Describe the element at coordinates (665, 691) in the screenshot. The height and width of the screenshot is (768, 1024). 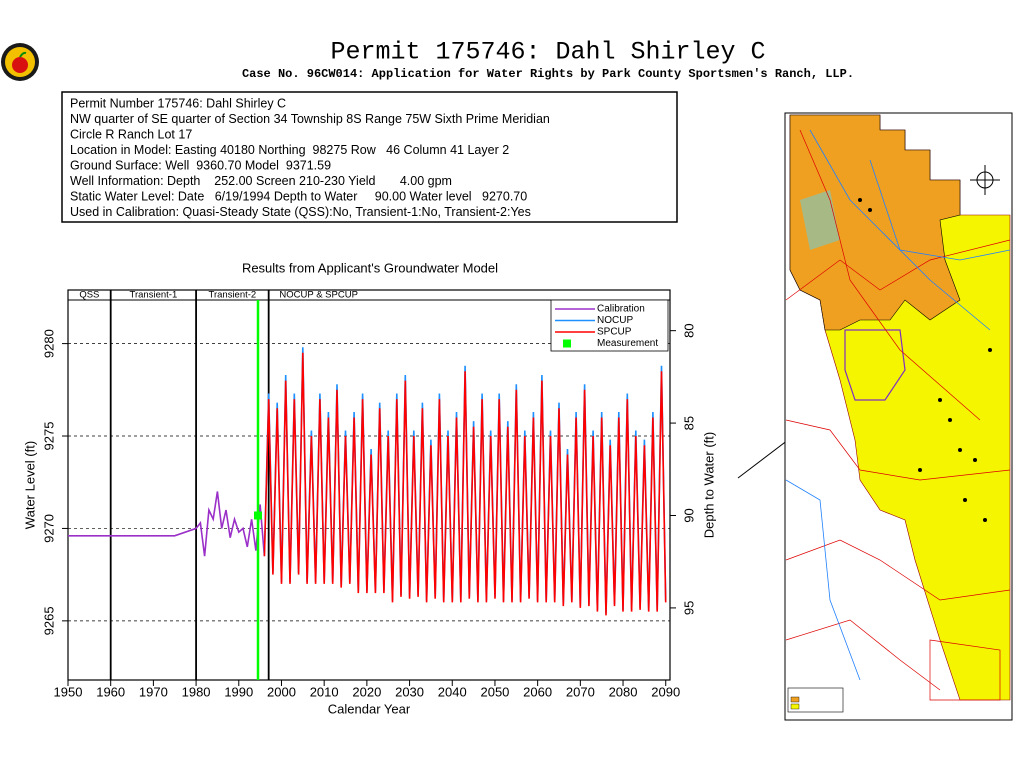
I see `x-tick-label: 2090` at that location.